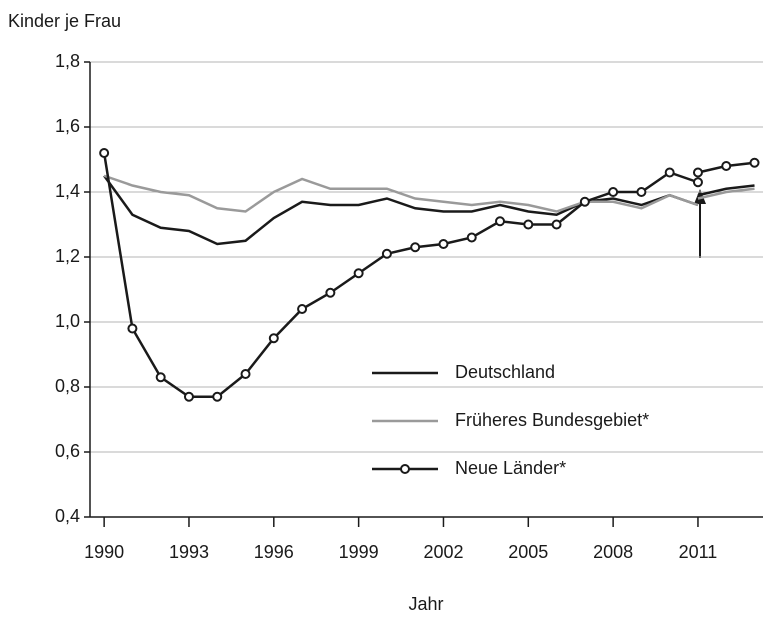 The height and width of the screenshot is (621, 763). I want to click on y-tick-label: 0,4, so click(67, 516).